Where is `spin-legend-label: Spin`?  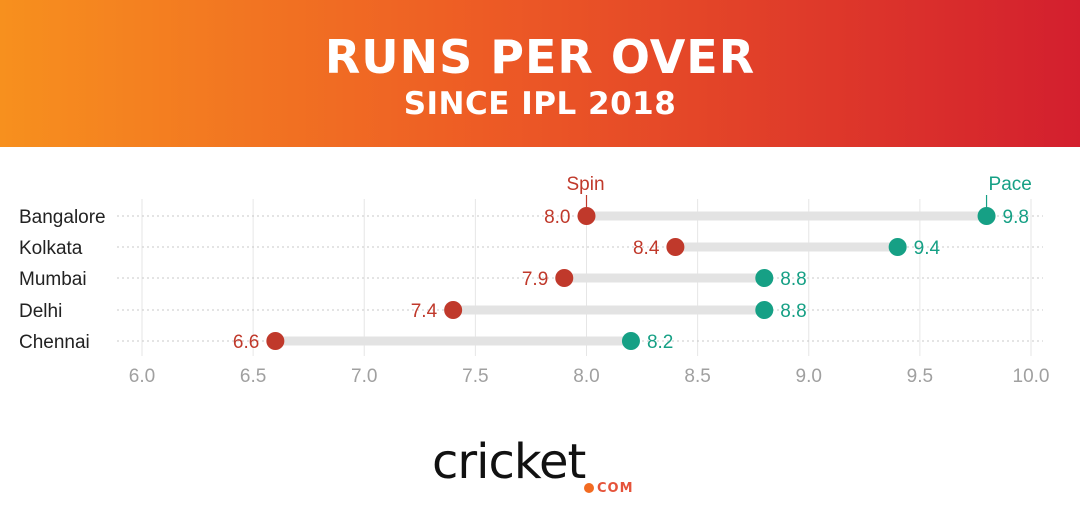
spin-legend-label: Spin is located at coordinates (586, 184).